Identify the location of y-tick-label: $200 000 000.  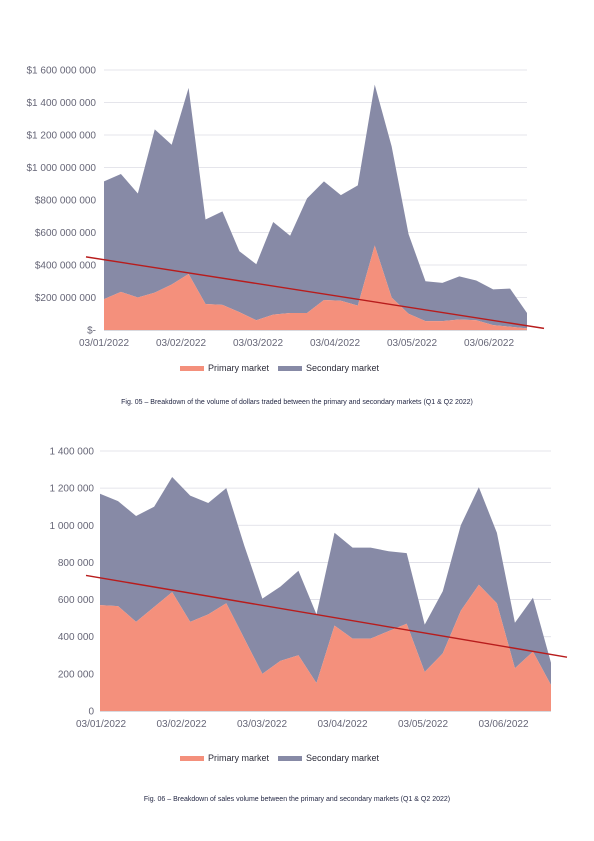
(66, 298).